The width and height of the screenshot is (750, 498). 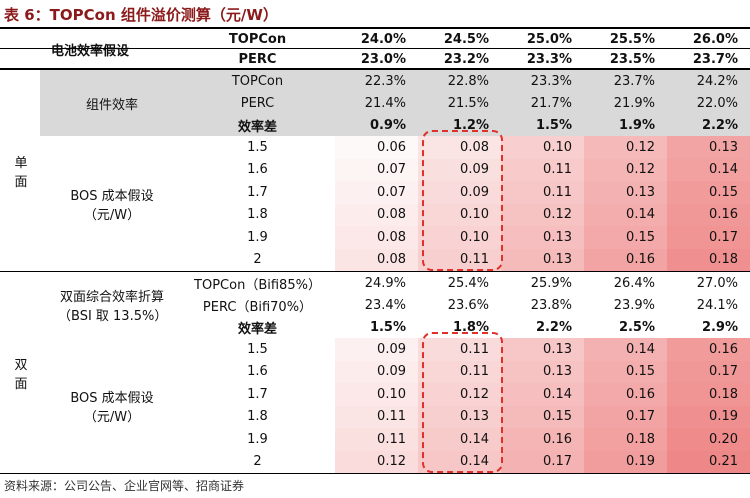 What do you see at coordinates (542, 416) in the screenshot?
I see `cell: 0.15` at bounding box center [542, 416].